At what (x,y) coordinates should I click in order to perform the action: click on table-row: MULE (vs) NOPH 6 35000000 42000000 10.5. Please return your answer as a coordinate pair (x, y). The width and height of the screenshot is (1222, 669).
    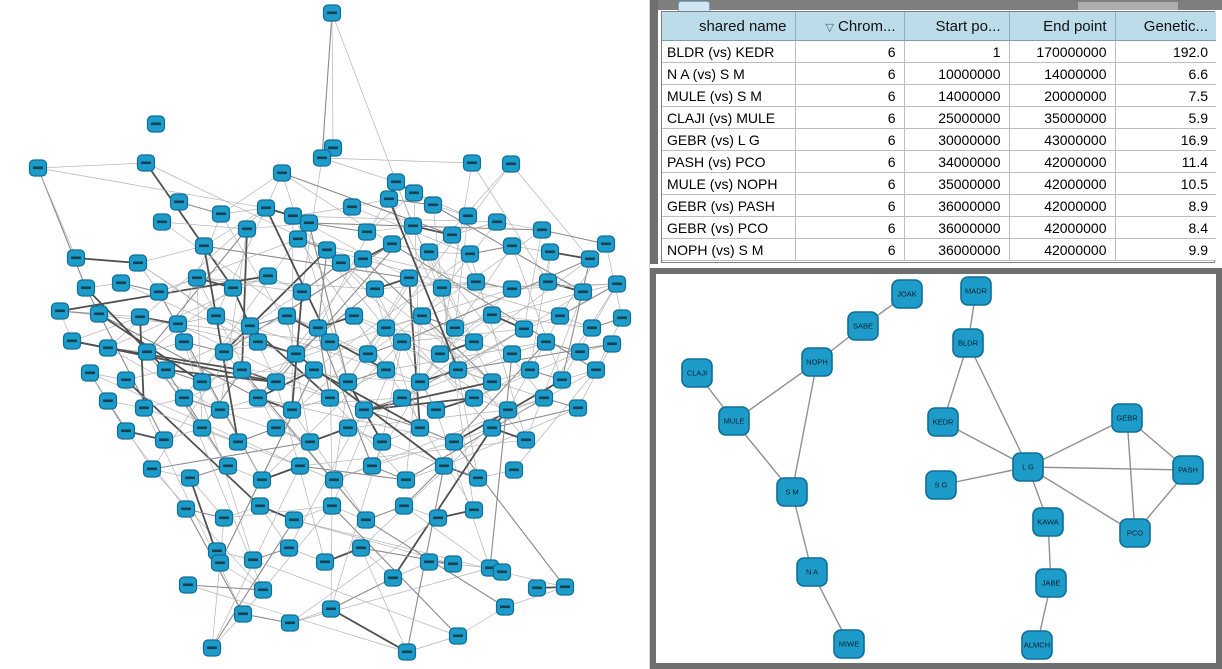
    Looking at the image, I should click on (939, 183).